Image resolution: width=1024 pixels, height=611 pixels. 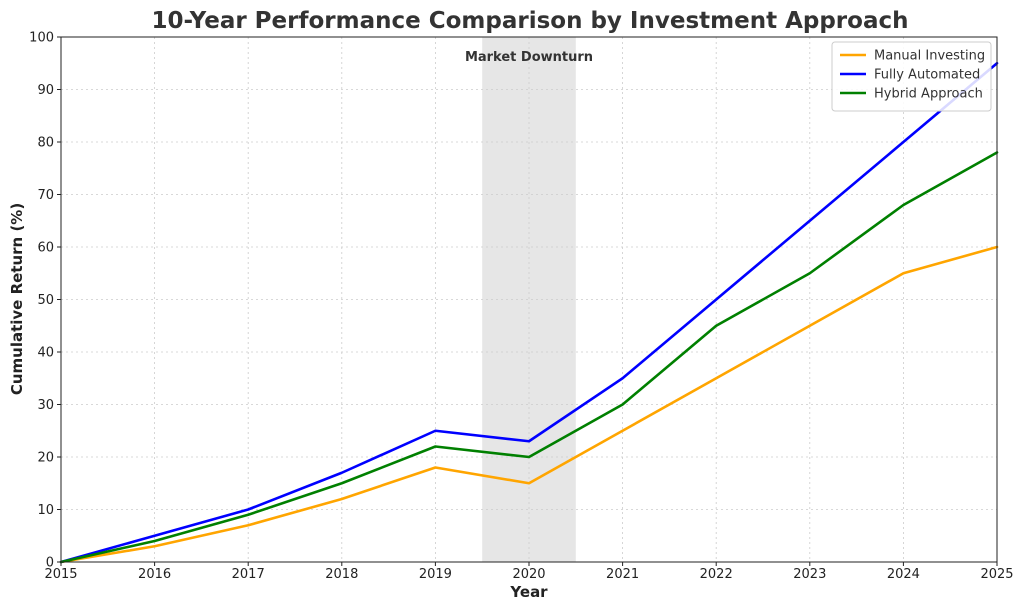 What do you see at coordinates (341, 574) in the screenshot?
I see `x-tick-label: 2018` at bounding box center [341, 574].